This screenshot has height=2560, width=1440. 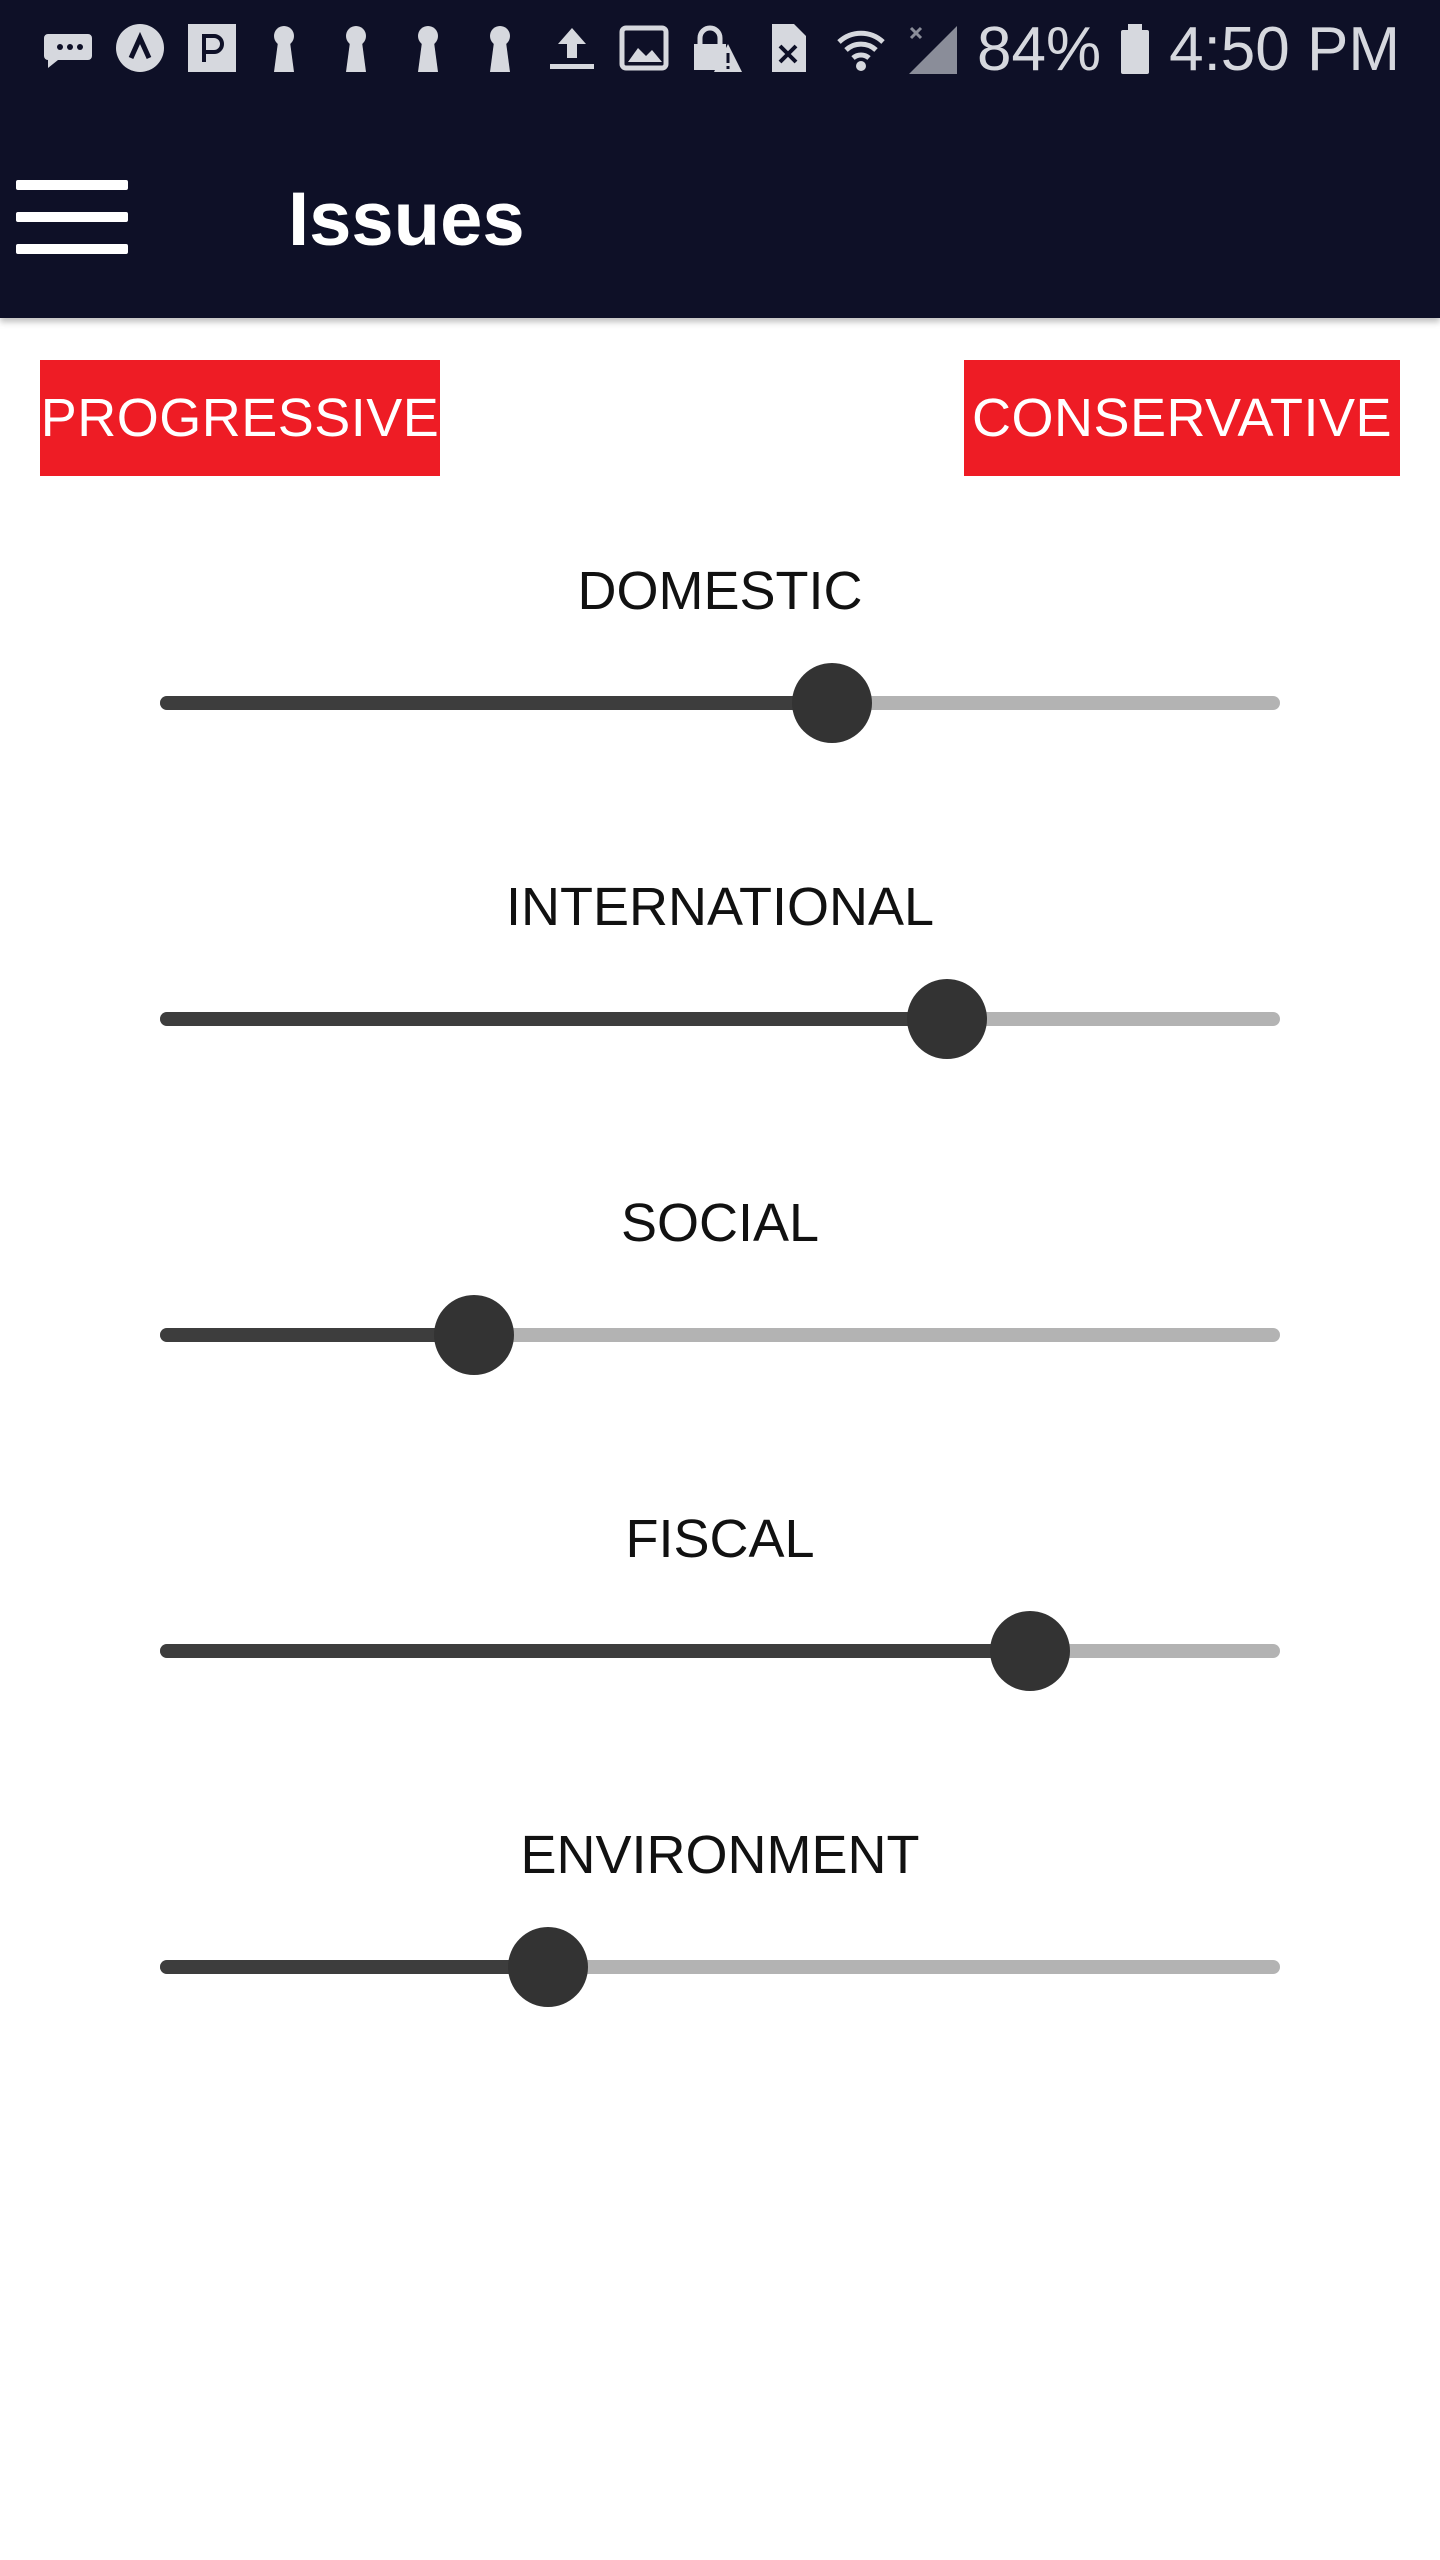 I want to click on clock-time: 4:50 PM, so click(x=1284, y=49).